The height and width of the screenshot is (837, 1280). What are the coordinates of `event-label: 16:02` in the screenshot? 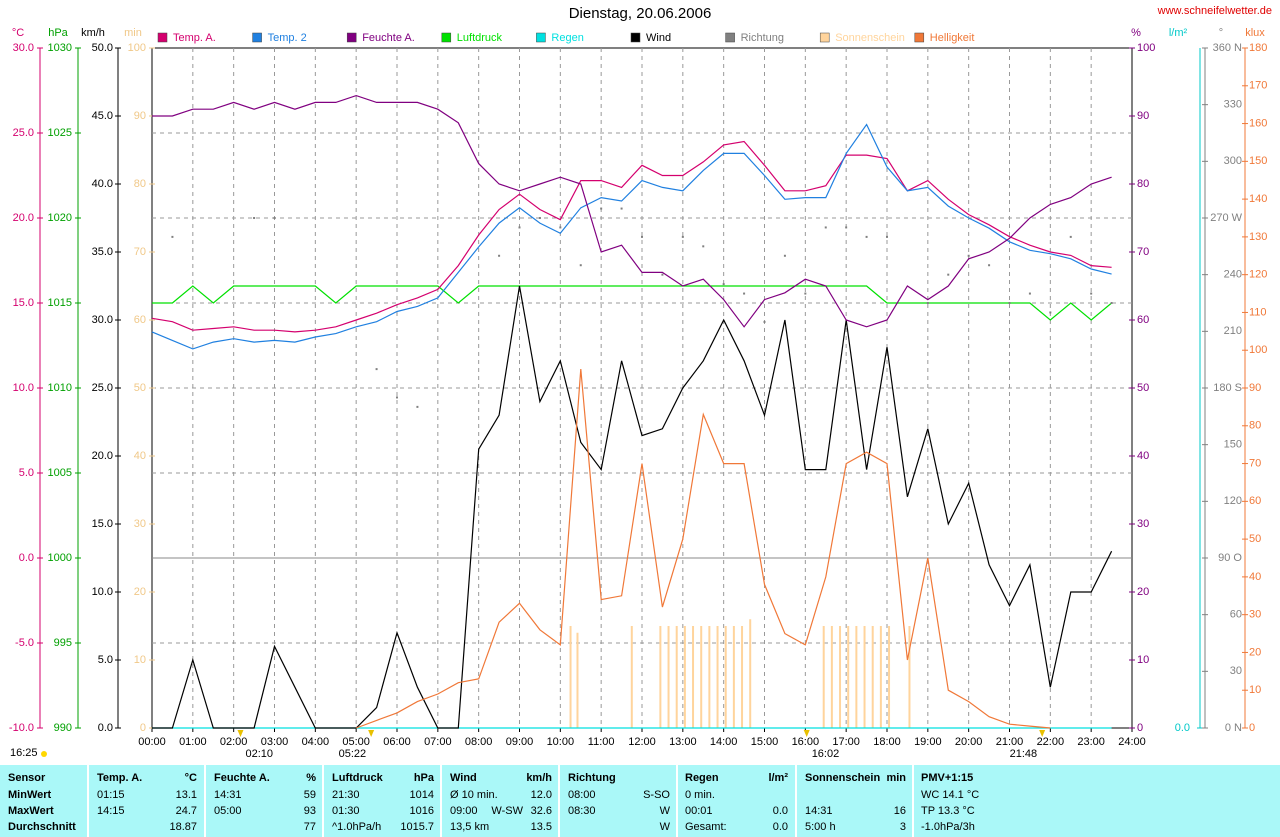 It's located at (826, 754).